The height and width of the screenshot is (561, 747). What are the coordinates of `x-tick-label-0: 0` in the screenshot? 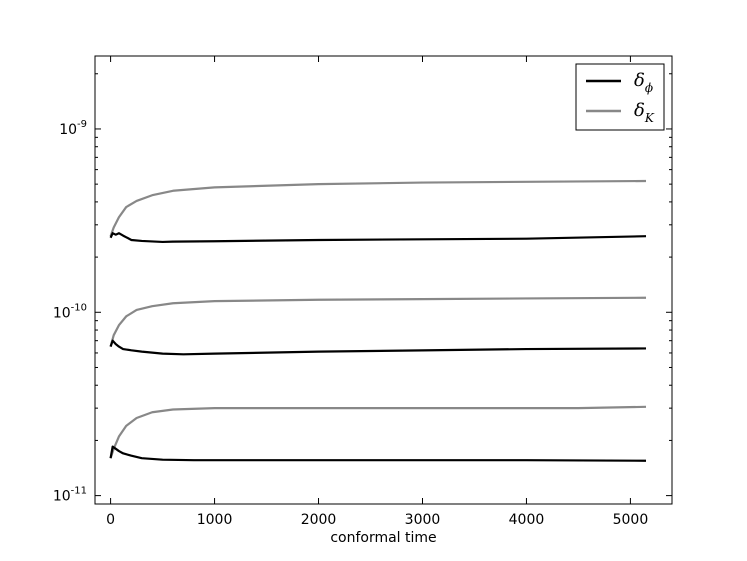 It's located at (110, 520).